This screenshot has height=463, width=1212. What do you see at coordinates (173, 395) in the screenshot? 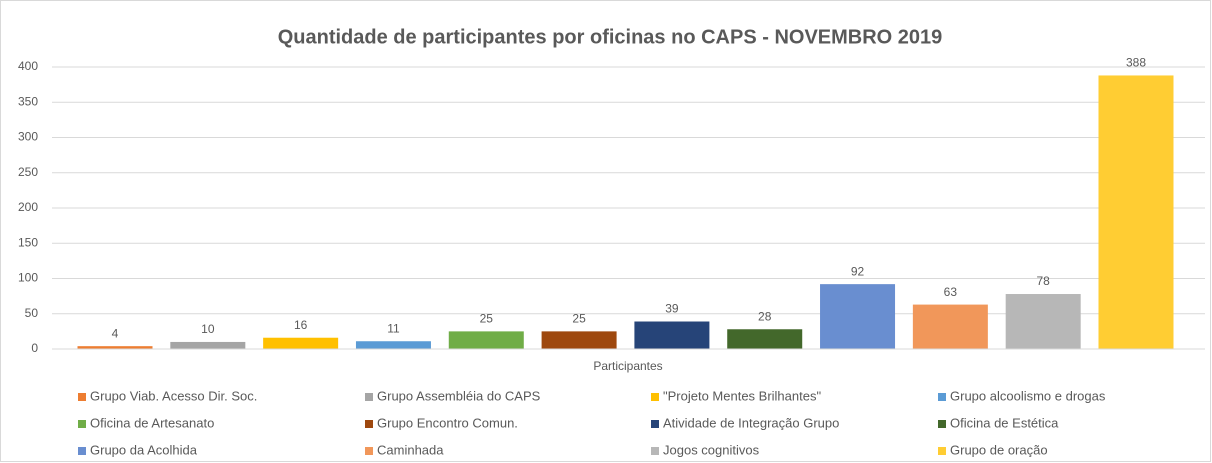
I see `legend-label: Grupo Viab. Acesso Dir. Soc.` at bounding box center [173, 395].